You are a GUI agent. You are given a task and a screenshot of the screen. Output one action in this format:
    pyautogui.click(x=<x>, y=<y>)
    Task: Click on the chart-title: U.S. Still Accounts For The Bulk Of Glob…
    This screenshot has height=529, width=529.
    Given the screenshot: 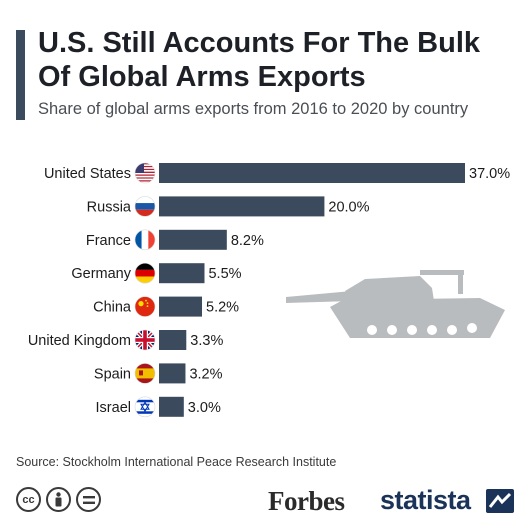 What is the action you would take?
    pyautogui.click(x=259, y=60)
    